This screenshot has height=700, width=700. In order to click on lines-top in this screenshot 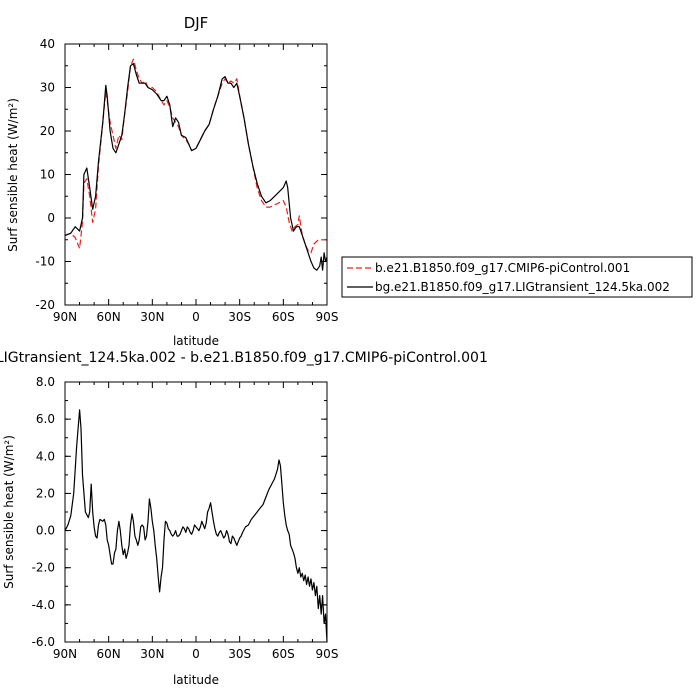, I will do `click(196, 164)`.